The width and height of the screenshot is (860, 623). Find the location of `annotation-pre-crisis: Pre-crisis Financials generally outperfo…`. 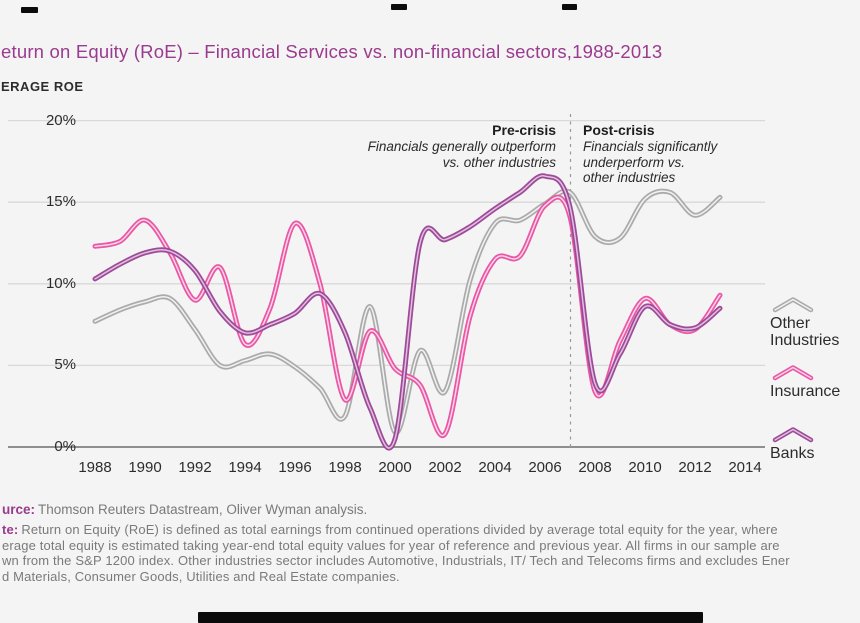

annotation-pre-crisis: Pre-crisis Financials generally outperfo… is located at coordinates (462, 146).